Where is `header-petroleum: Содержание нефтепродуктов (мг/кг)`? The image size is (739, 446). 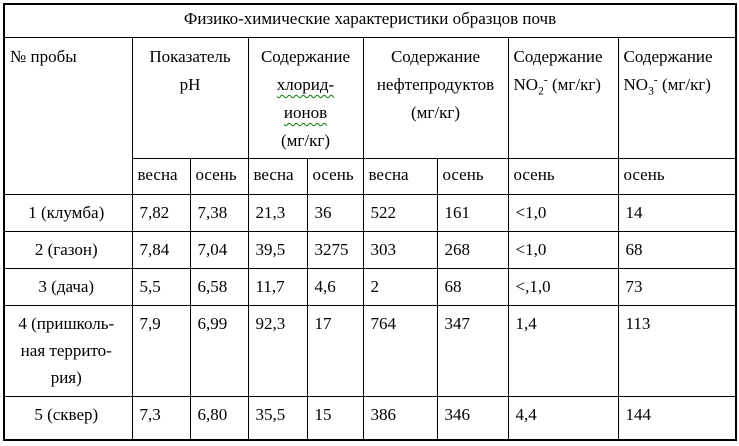
header-petroleum: Содержание нефтепродуктов (мг/кг) is located at coordinates (435, 98).